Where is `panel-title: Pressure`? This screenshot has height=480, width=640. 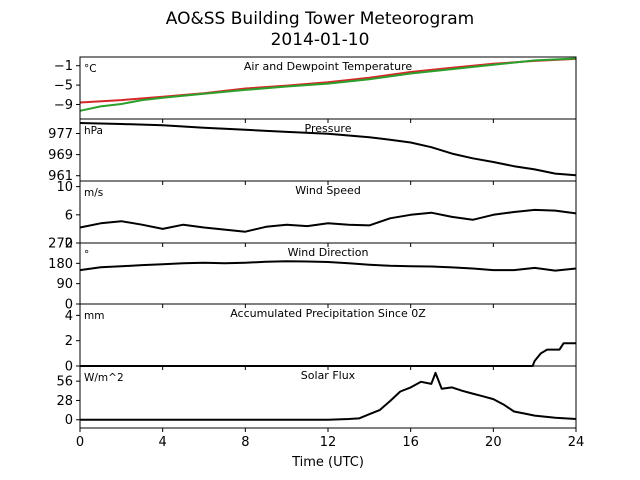
panel-title: Pressure is located at coordinates (328, 128).